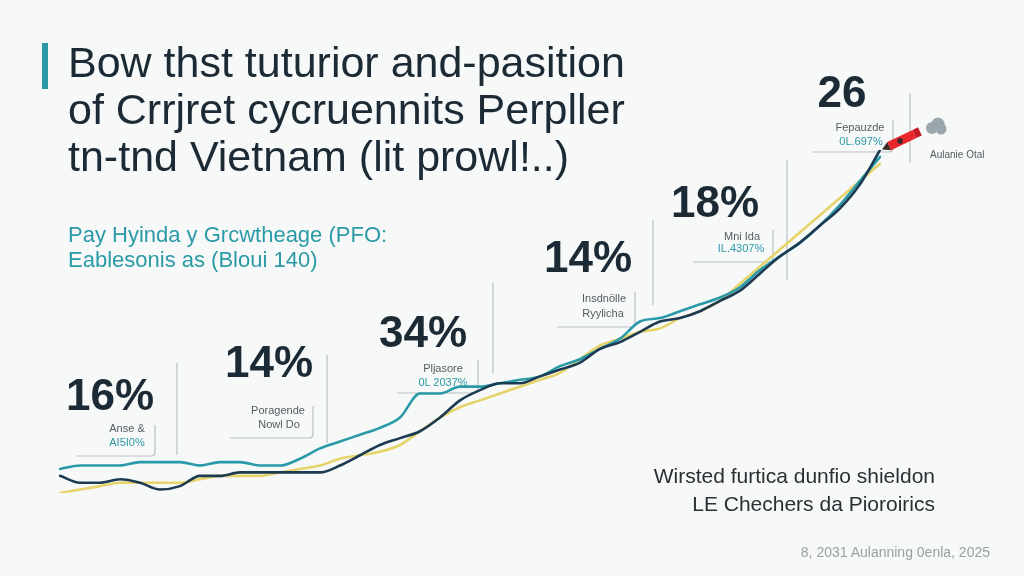  I want to click on annotation: LE Chechers da Pioroirics, so click(813, 503).